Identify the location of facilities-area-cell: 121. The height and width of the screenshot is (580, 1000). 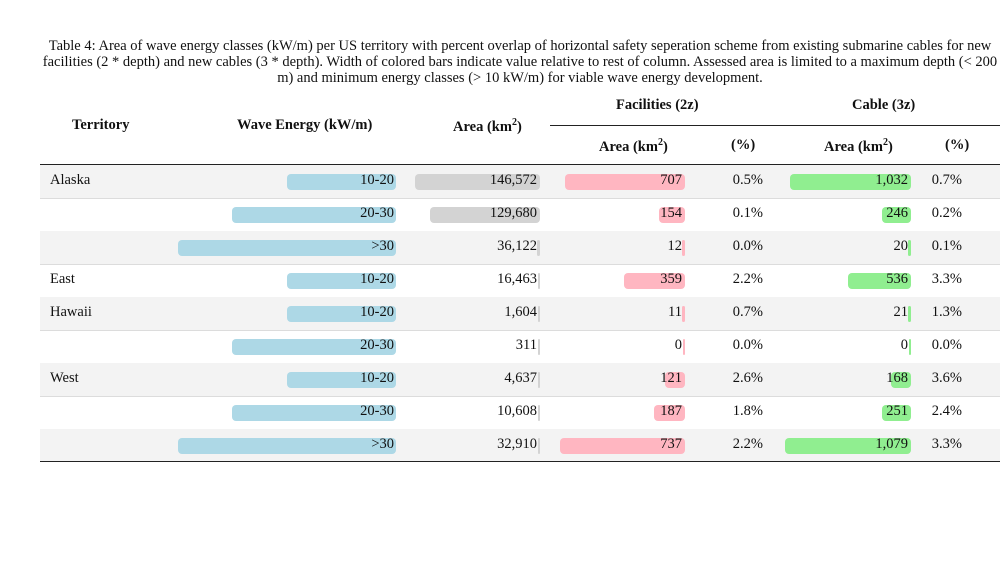
(671, 378).